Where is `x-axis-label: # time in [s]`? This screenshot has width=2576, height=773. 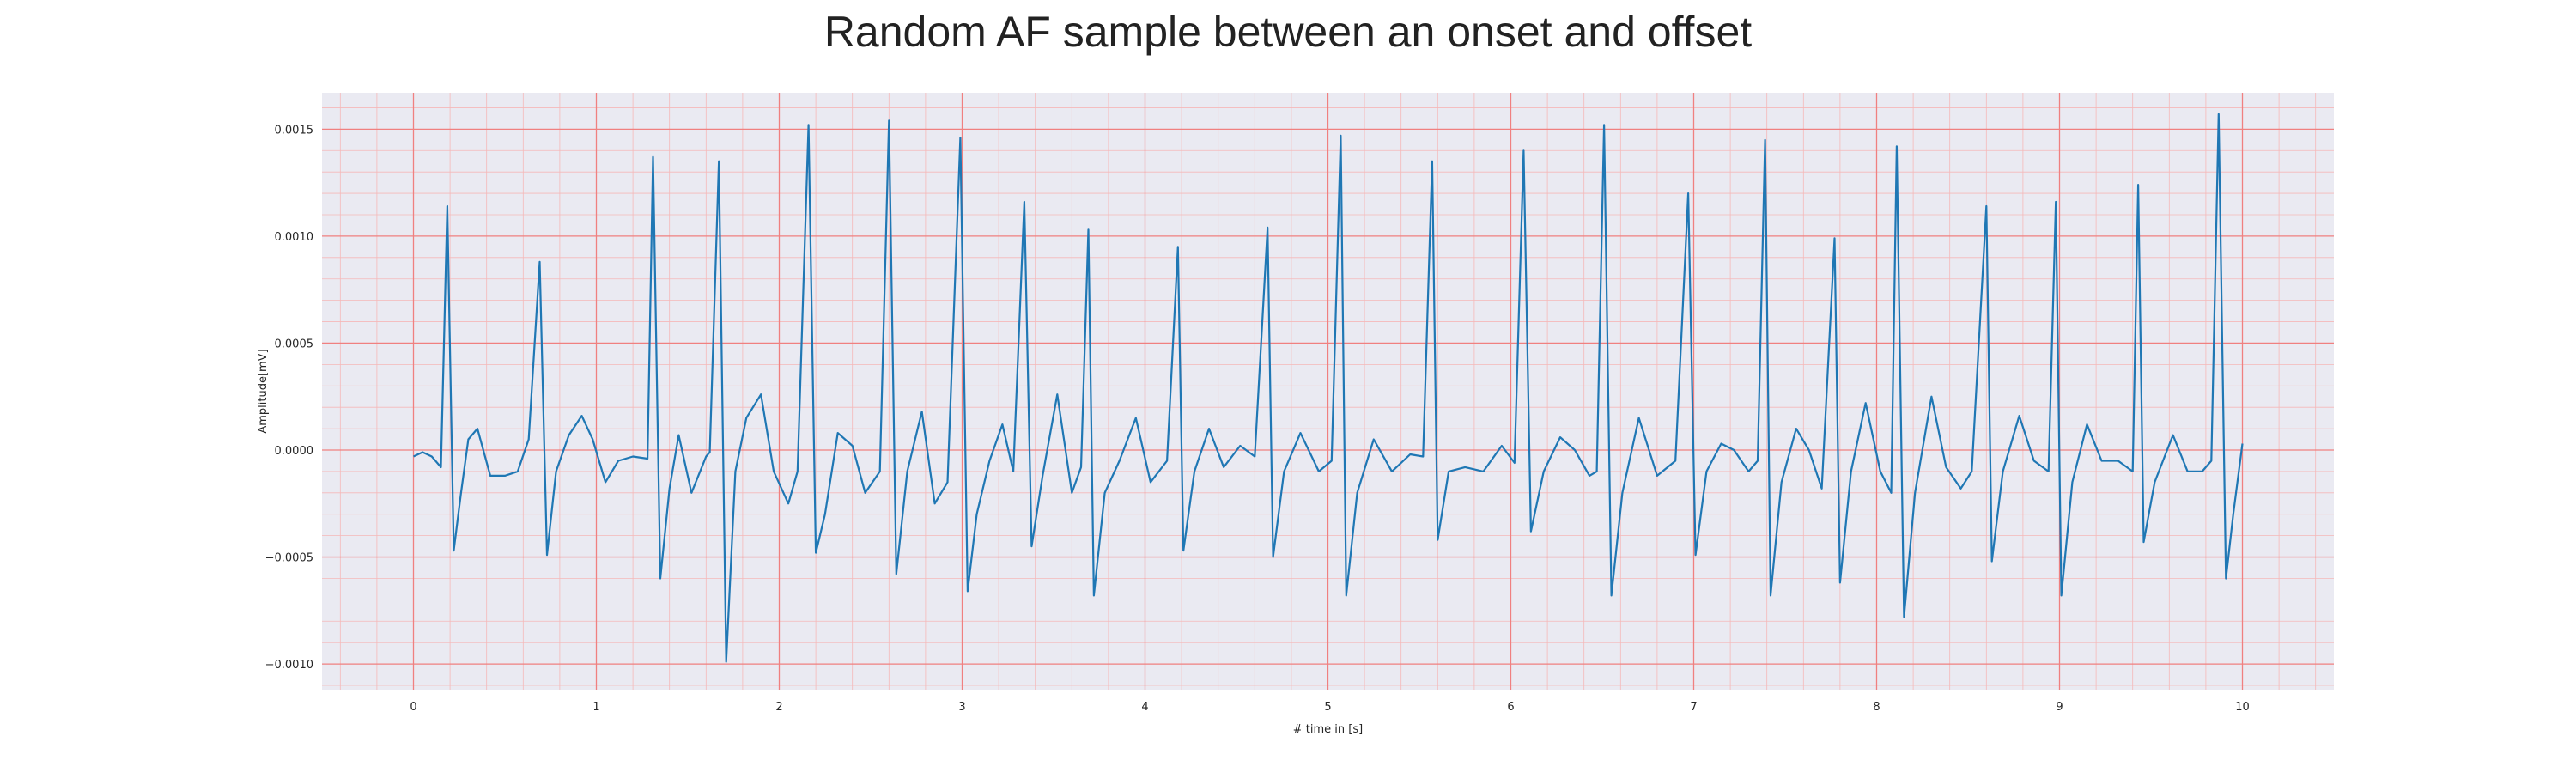
x-axis-label: # time in [s] is located at coordinates (1328, 729).